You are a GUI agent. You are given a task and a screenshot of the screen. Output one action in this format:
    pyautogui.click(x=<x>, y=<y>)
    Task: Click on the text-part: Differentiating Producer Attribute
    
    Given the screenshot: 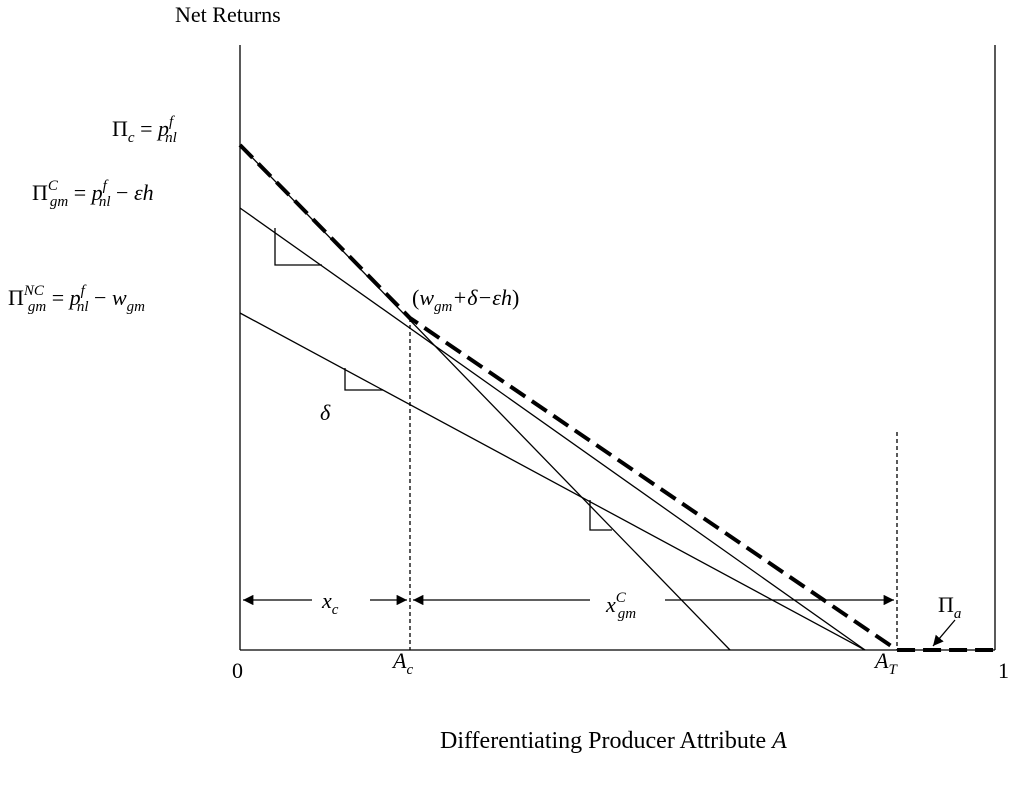 What is the action you would take?
    pyautogui.click(x=606, y=741)
    